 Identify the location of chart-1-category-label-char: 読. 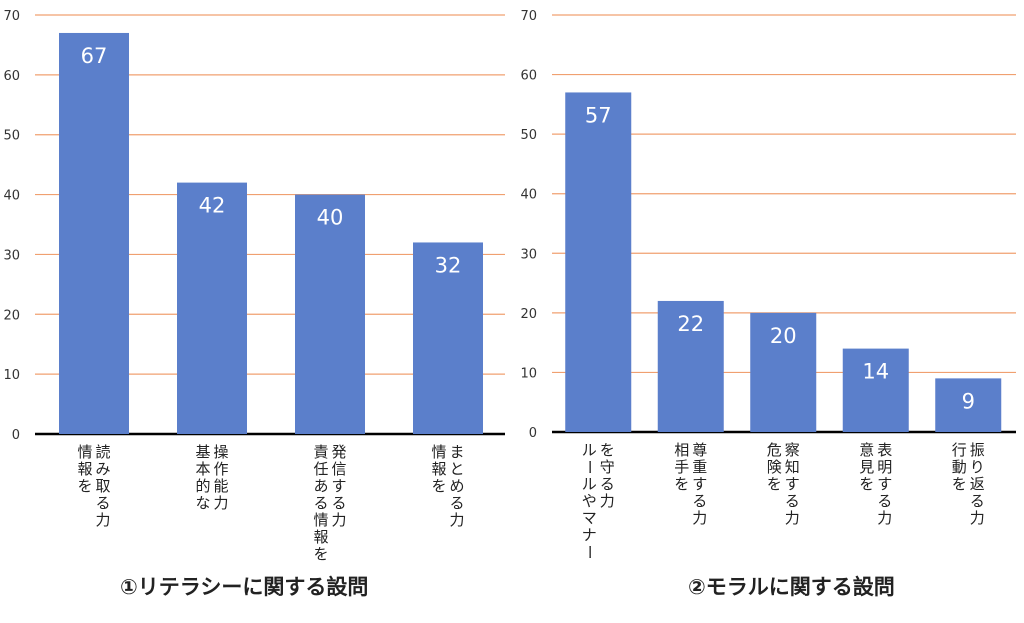
(102, 452).